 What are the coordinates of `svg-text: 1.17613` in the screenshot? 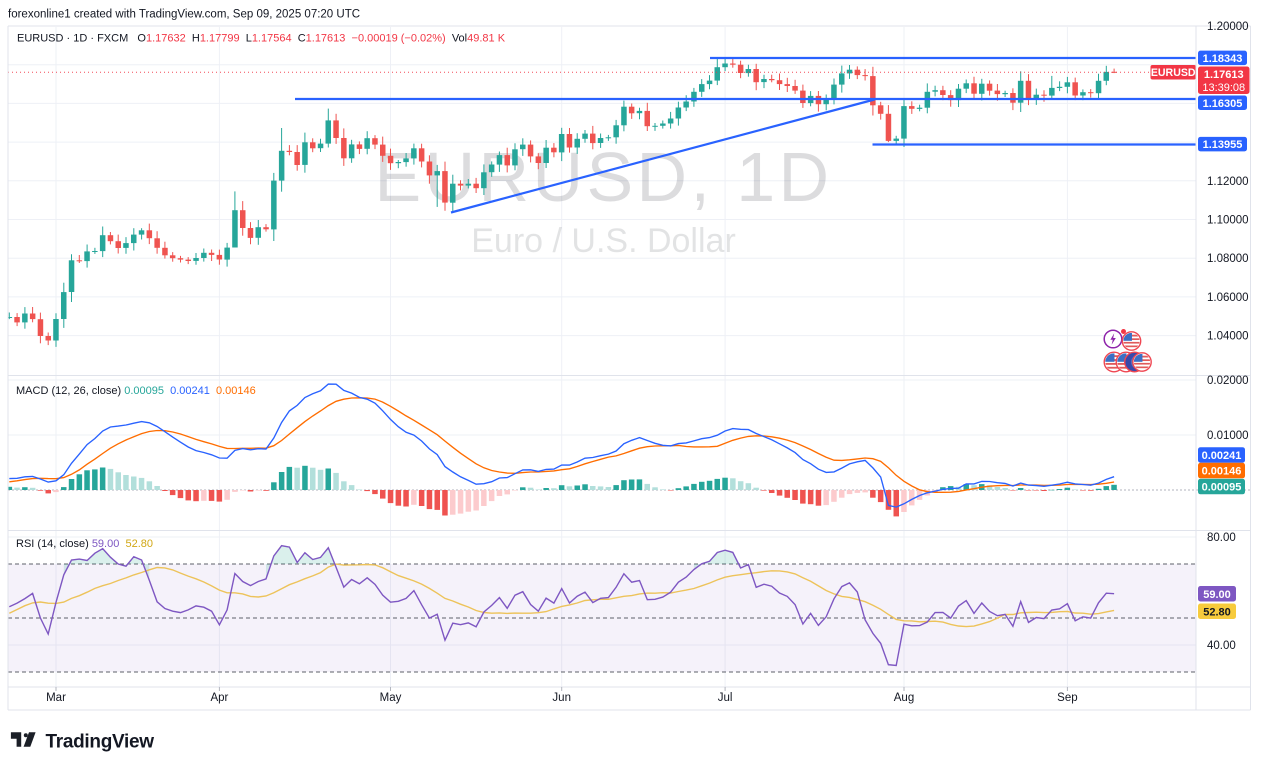 It's located at (1224, 75).